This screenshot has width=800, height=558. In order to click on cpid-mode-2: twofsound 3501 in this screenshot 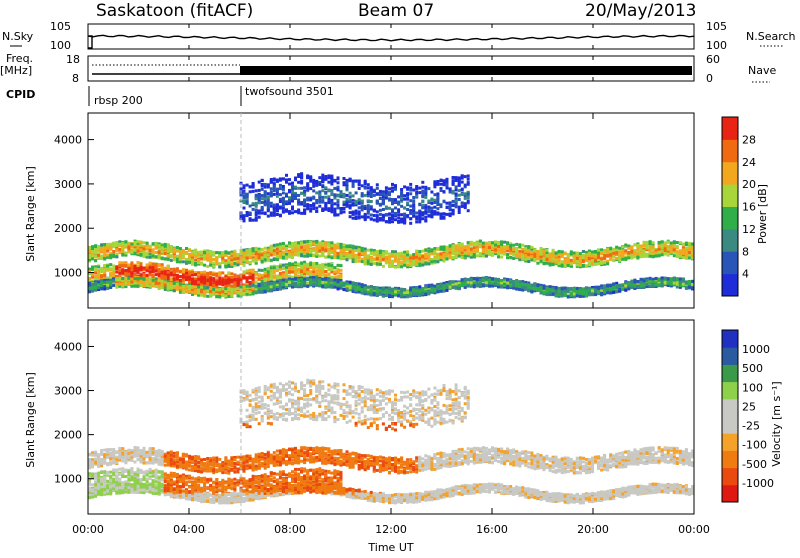, I will do `click(289, 91)`.